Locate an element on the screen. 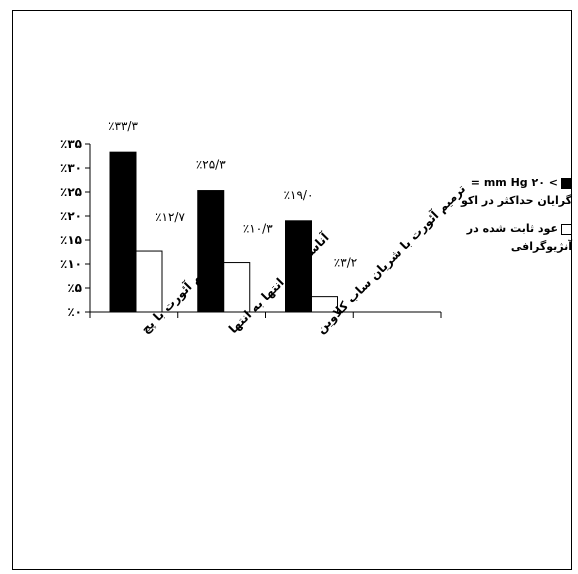 The height and width of the screenshot is (574, 578). legend-swatch-black is located at coordinates (566, 183).